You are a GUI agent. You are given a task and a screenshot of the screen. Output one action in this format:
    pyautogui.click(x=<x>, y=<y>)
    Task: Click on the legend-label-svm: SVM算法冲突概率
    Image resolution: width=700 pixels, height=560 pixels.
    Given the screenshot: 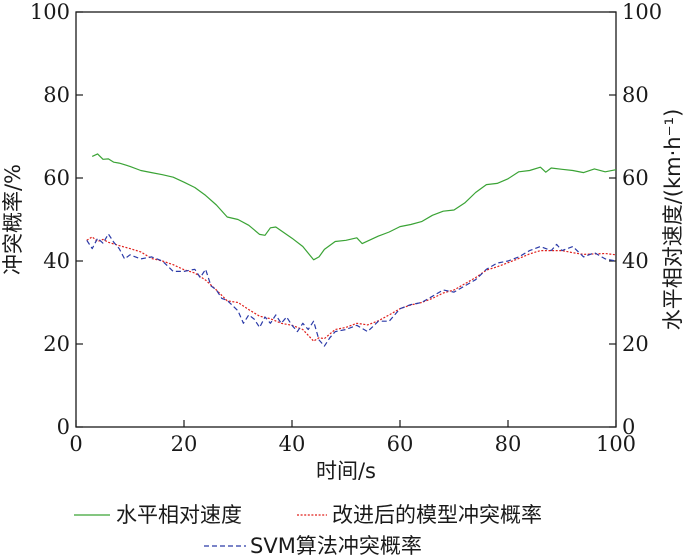 What is the action you would take?
    pyautogui.click(x=336, y=546)
    